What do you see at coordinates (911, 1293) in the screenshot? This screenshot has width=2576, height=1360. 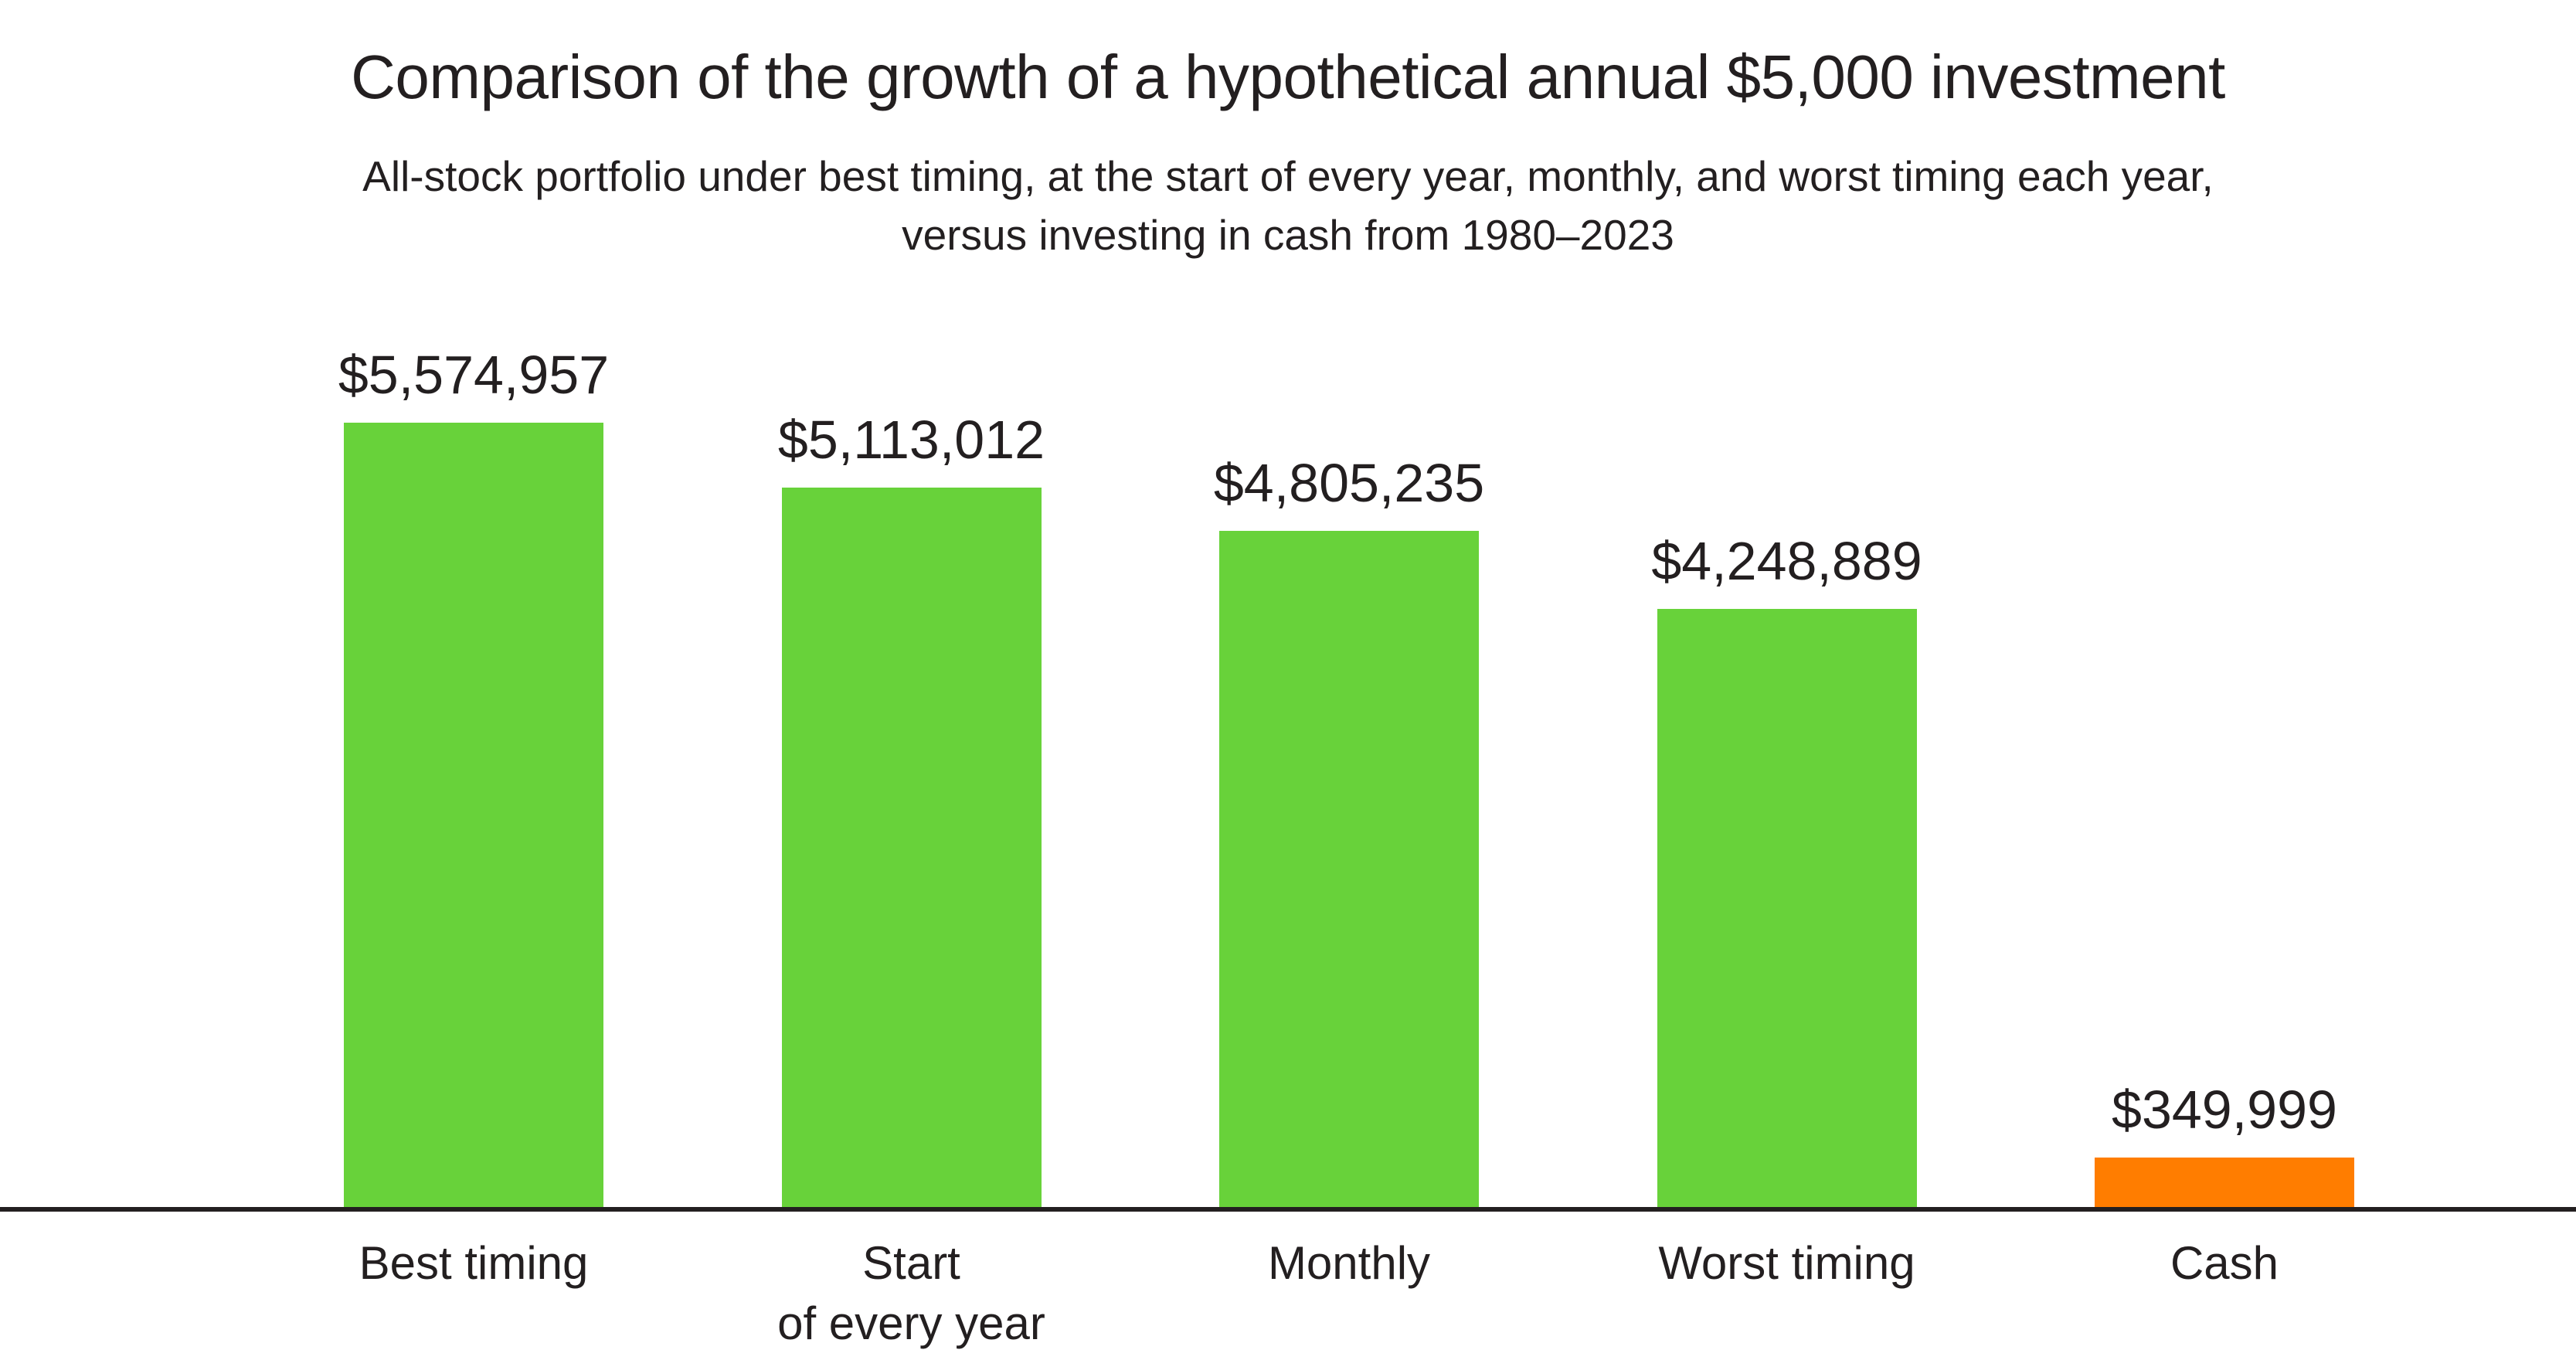 I see `category-label-start-of-every-year: Start of every year` at bounding box center [911, 1293].